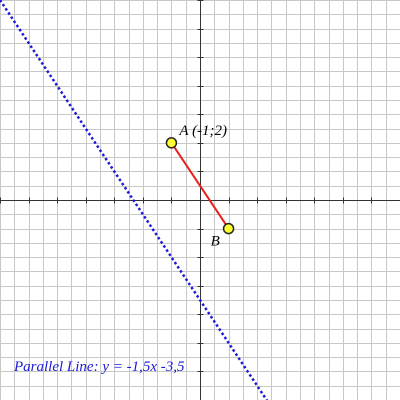 This screenshot has height=400, width=400. I want to click on point-b, so click(228, 228).